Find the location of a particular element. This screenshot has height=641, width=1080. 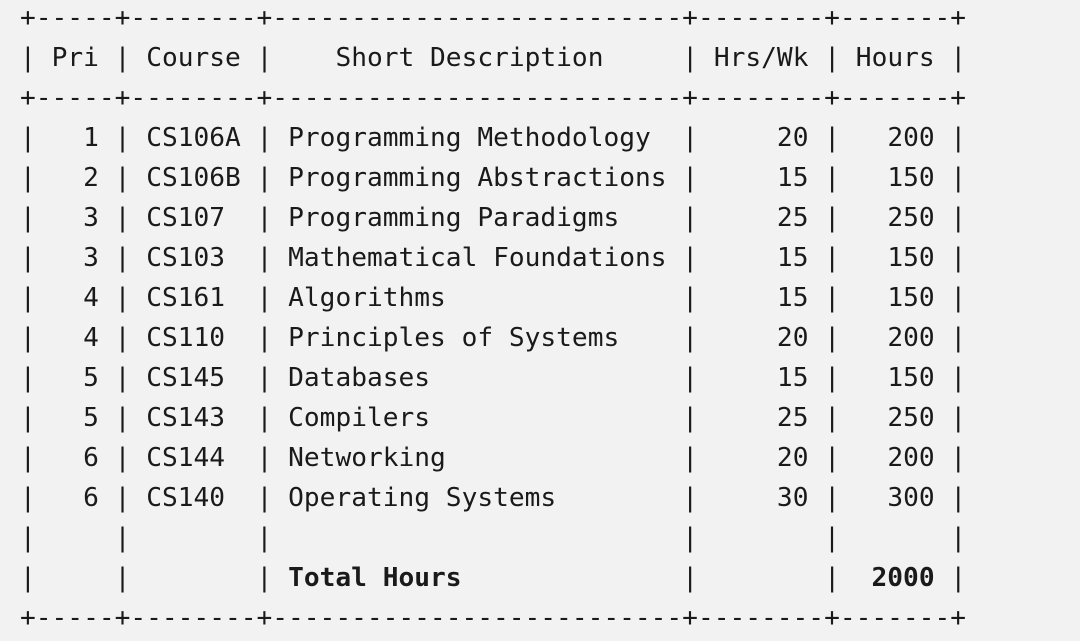

cell-description: Networking is located at coordinates (367, 458).